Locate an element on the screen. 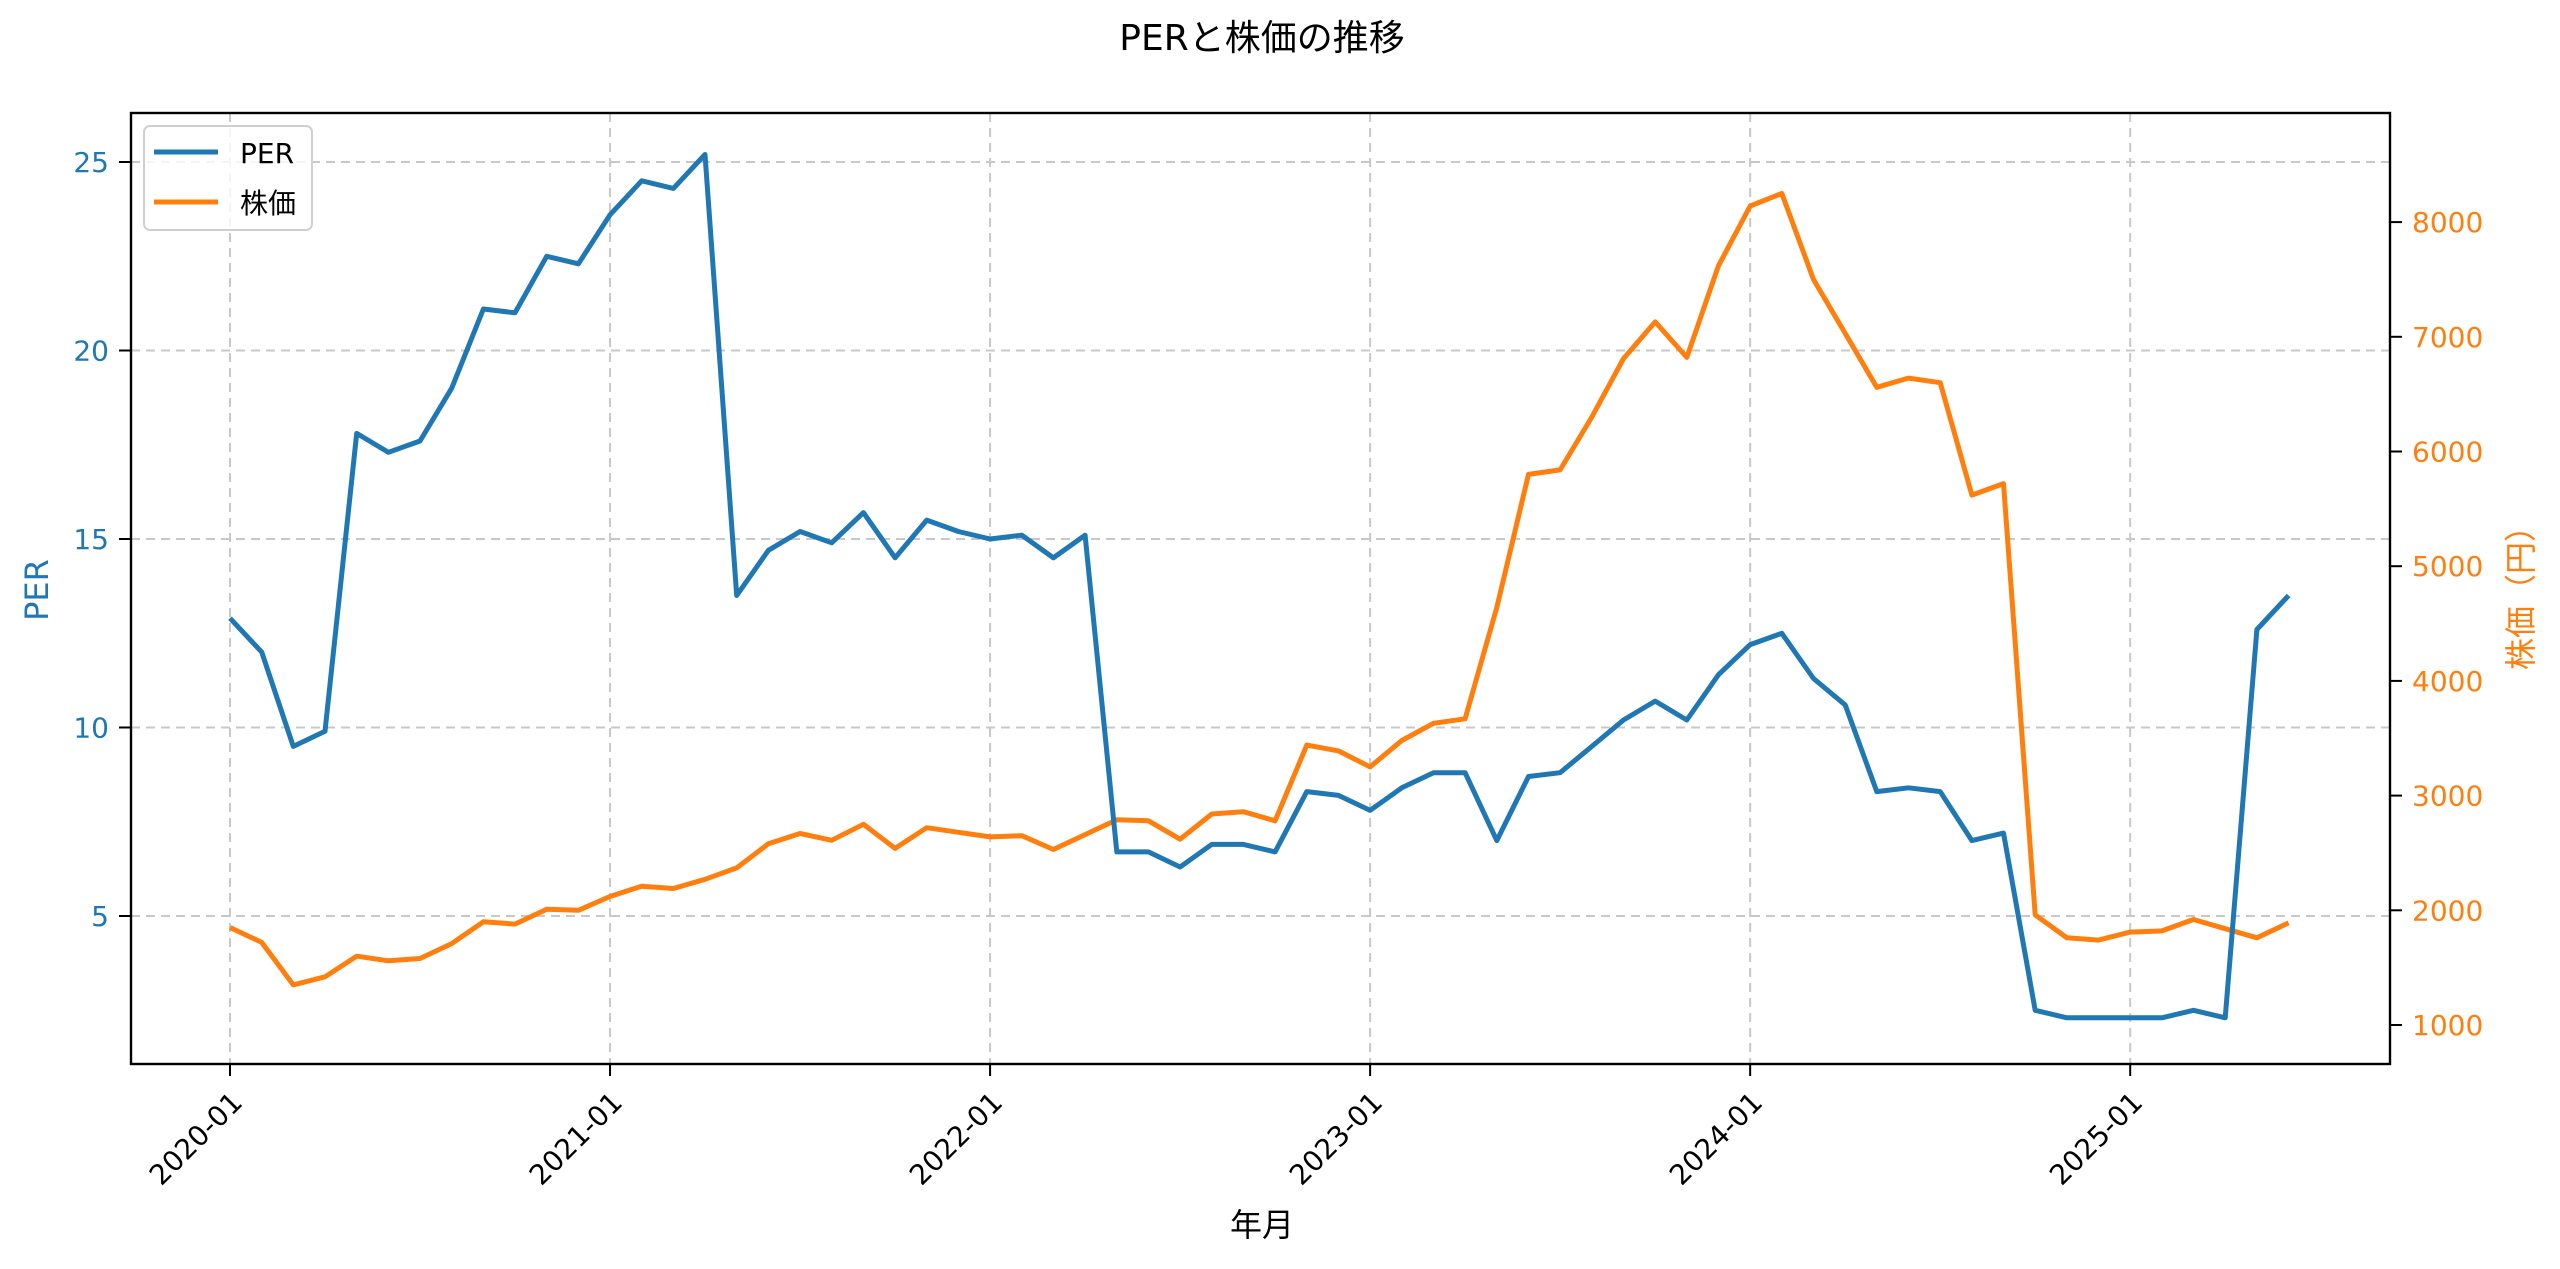 The width and height of the screenshot is (2560, 1269). right-tick-label: 5000 is located at coordinates (2447, 566).